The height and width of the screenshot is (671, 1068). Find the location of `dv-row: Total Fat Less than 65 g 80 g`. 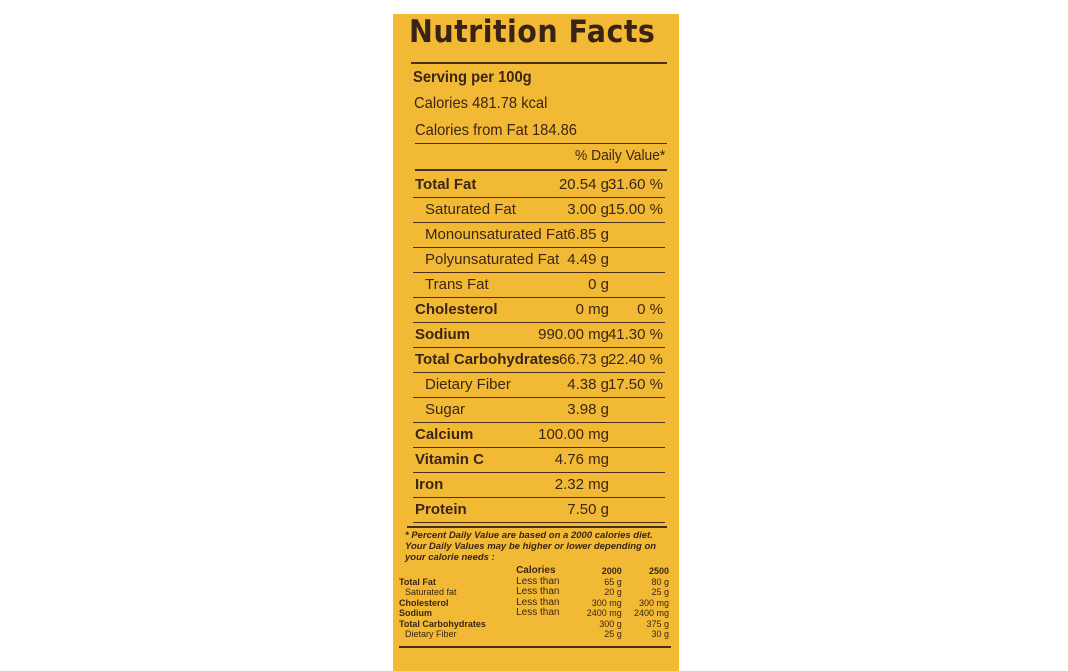

dv-row: Total Fat Less than 65 g 80 g is located at coordinates (534, 581).